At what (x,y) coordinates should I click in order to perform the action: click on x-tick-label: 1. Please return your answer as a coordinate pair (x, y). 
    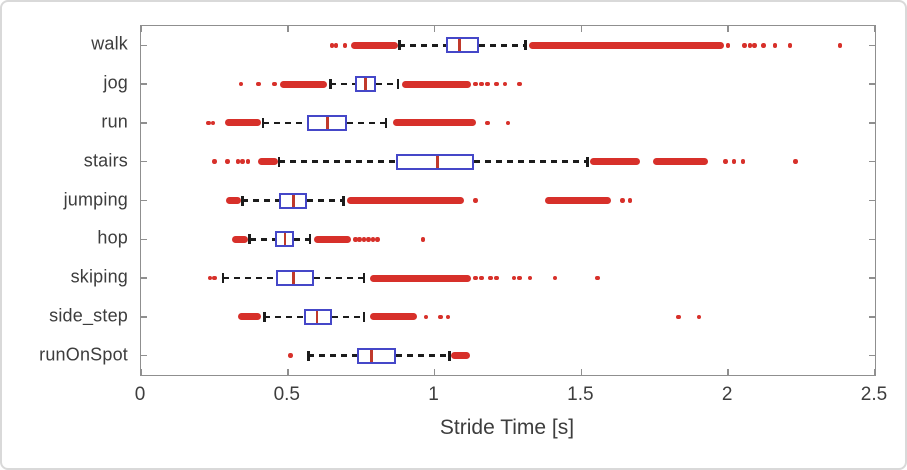
    Looking at the image, I should click on (433, 394).